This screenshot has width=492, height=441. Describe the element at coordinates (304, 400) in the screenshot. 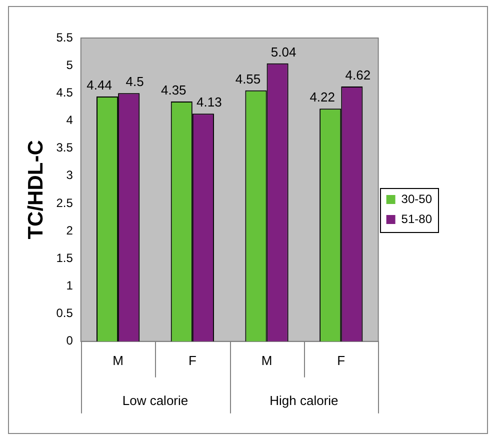

I see `text: High calorie` at that location.